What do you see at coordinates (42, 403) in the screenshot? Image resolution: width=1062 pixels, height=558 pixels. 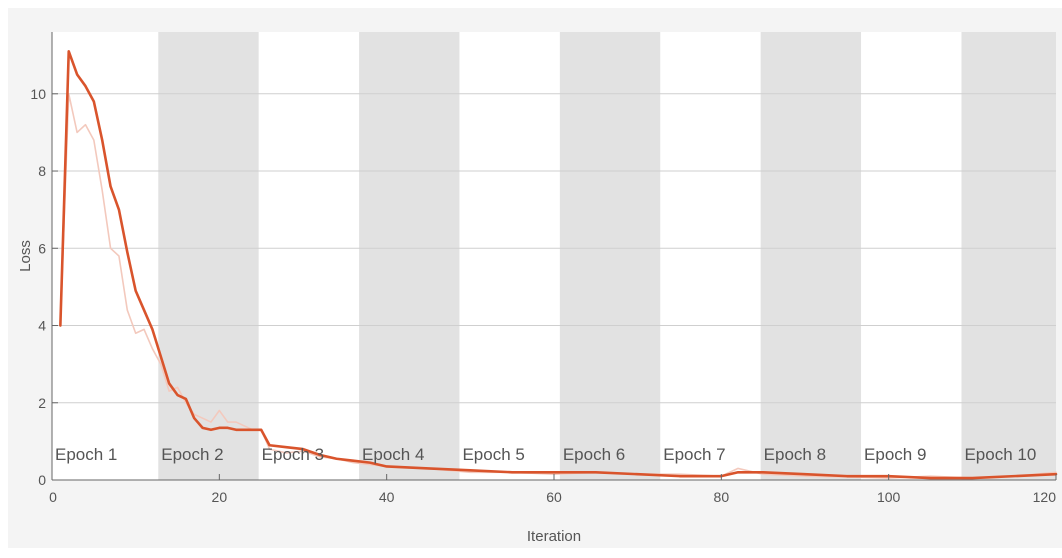 I see `y-tick-label: 2` at bounding box center [42, 403].